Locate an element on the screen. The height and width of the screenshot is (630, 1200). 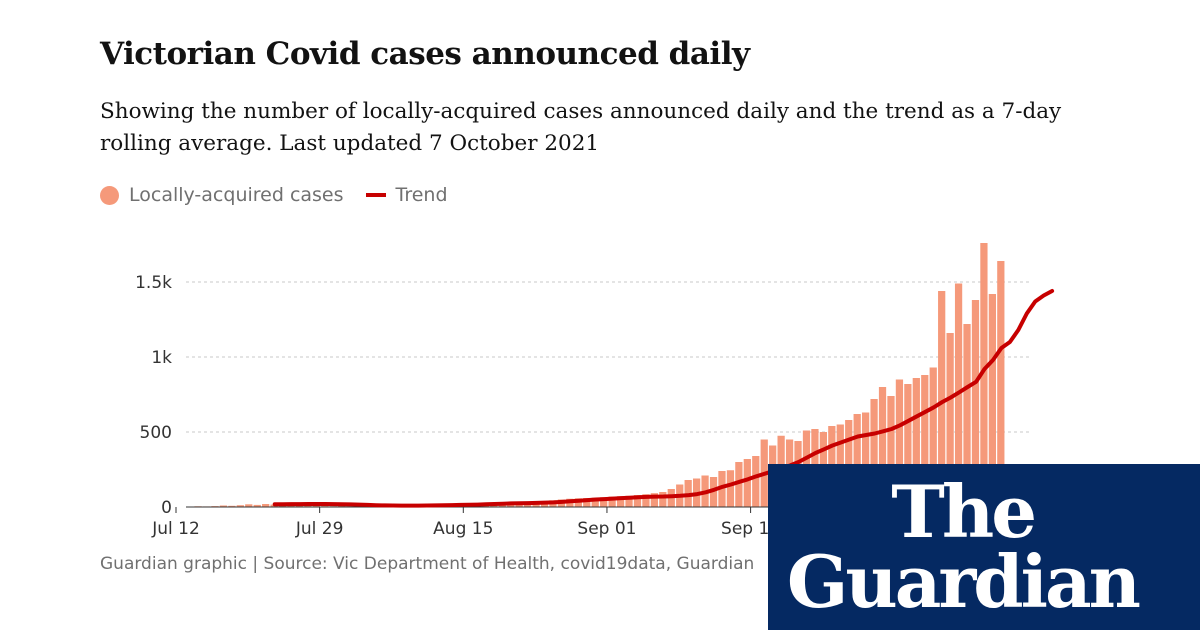
chart-legend: Locally-acquired cases Trend is located at coordinates (274, 195).